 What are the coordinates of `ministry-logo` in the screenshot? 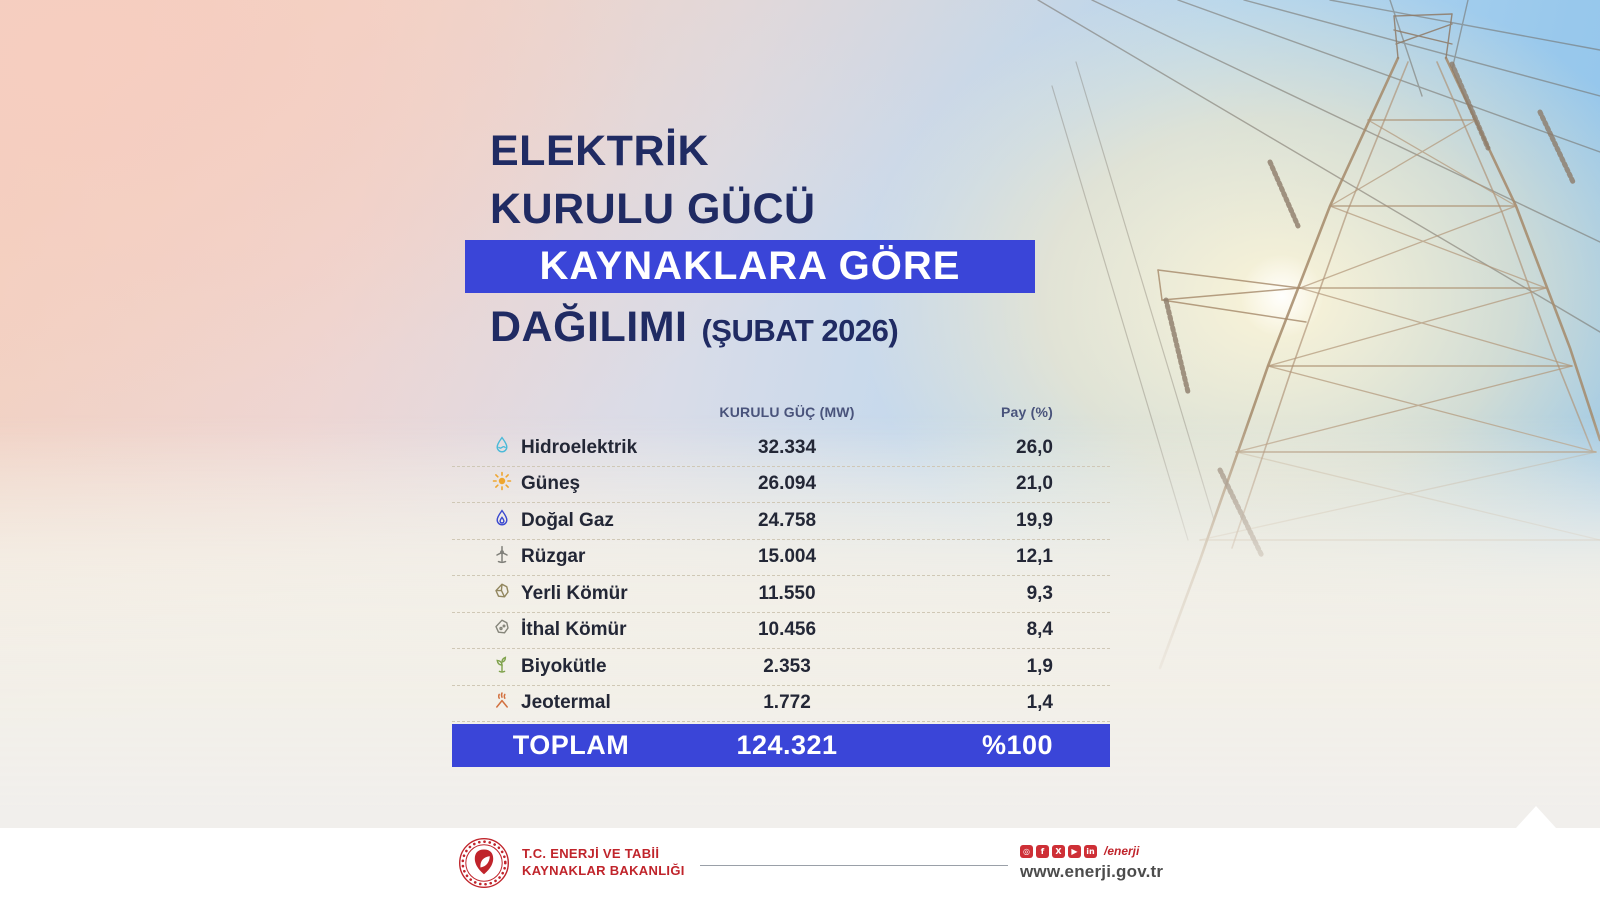 It's located at (484, 865).